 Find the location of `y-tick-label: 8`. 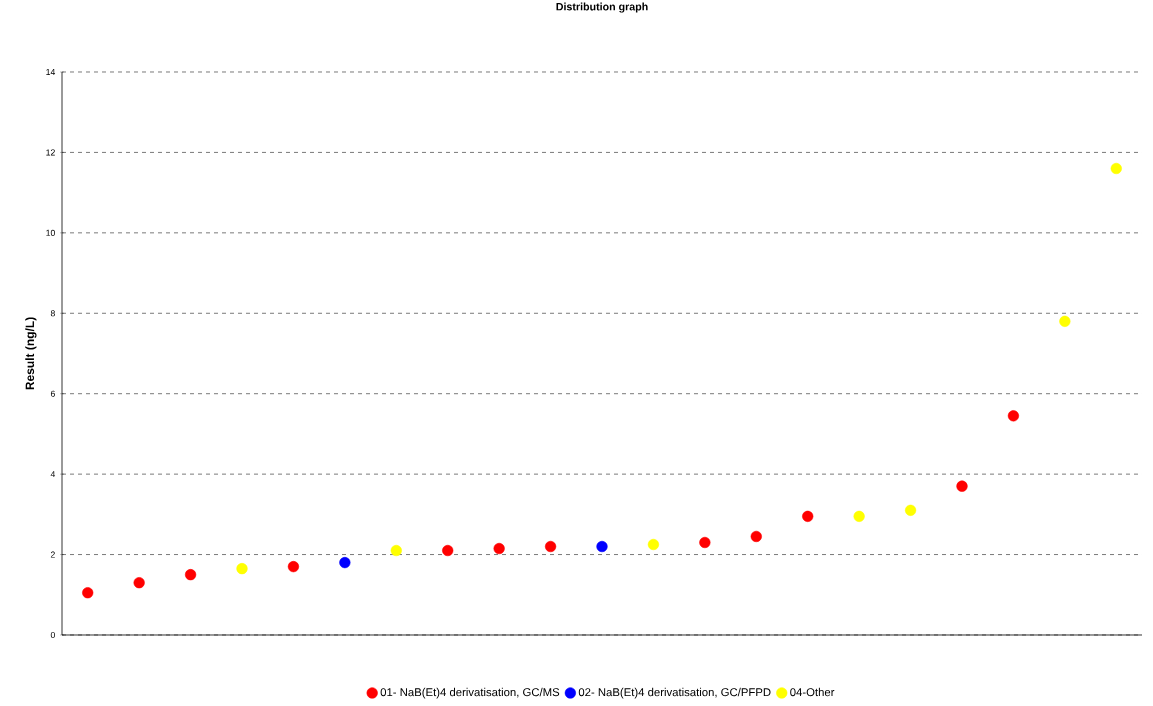

y-tick-label: 8 is located at coordinates (52, 313).